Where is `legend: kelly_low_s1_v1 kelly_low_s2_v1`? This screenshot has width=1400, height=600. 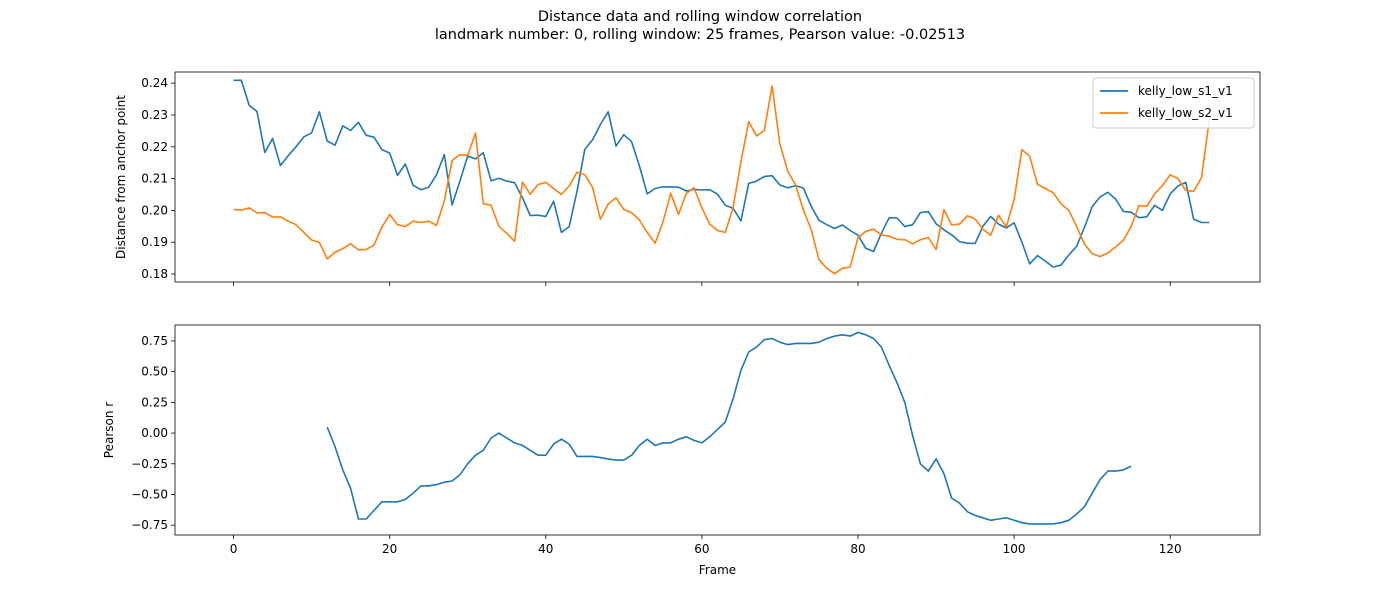 legend: kelly_low_s1_v1 kelly_low_s2_v1 is located at coordinates (1173, 103).